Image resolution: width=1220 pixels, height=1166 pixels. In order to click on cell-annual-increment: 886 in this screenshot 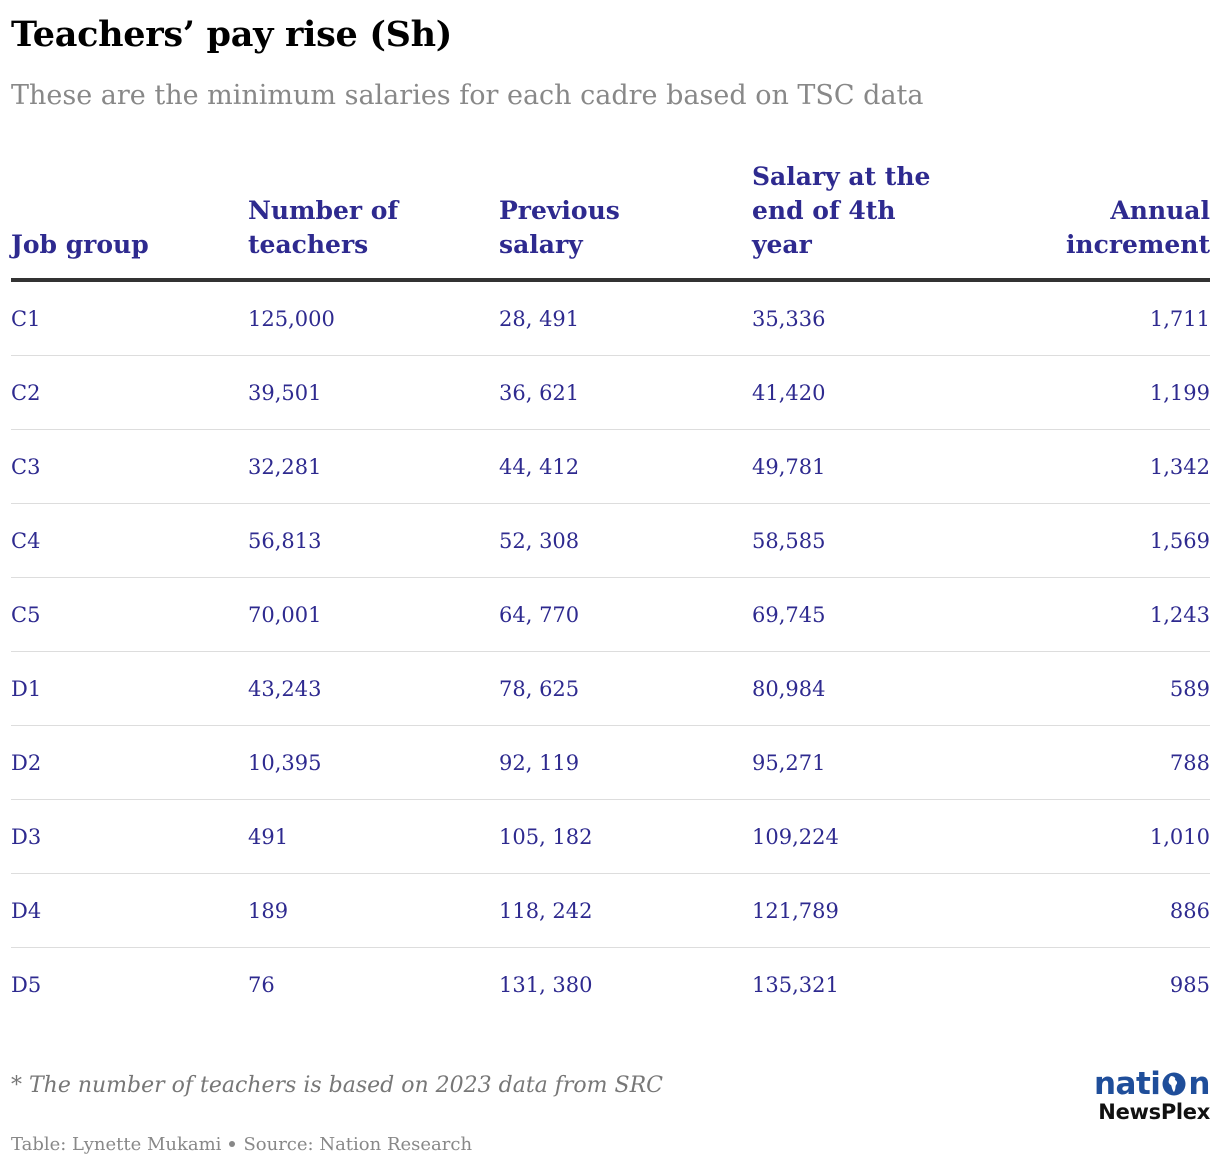, I will do `click(1086, 910)`.